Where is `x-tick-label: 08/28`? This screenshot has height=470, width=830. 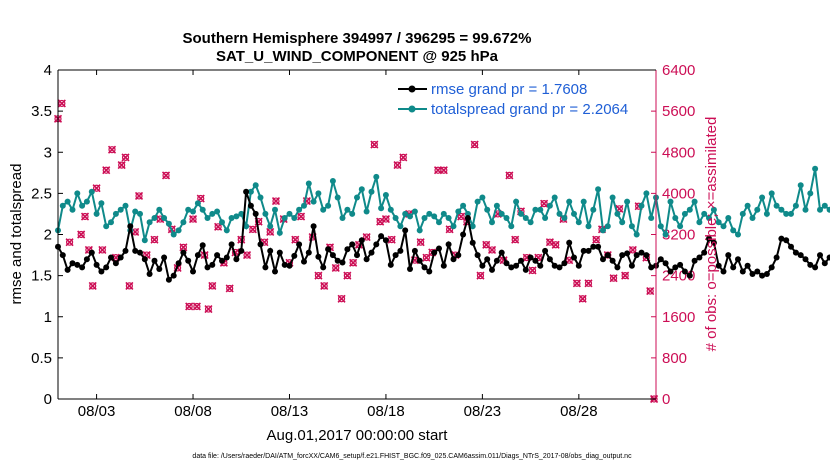 x-tick-label: 08/28 is located at coordinates (579, 411).